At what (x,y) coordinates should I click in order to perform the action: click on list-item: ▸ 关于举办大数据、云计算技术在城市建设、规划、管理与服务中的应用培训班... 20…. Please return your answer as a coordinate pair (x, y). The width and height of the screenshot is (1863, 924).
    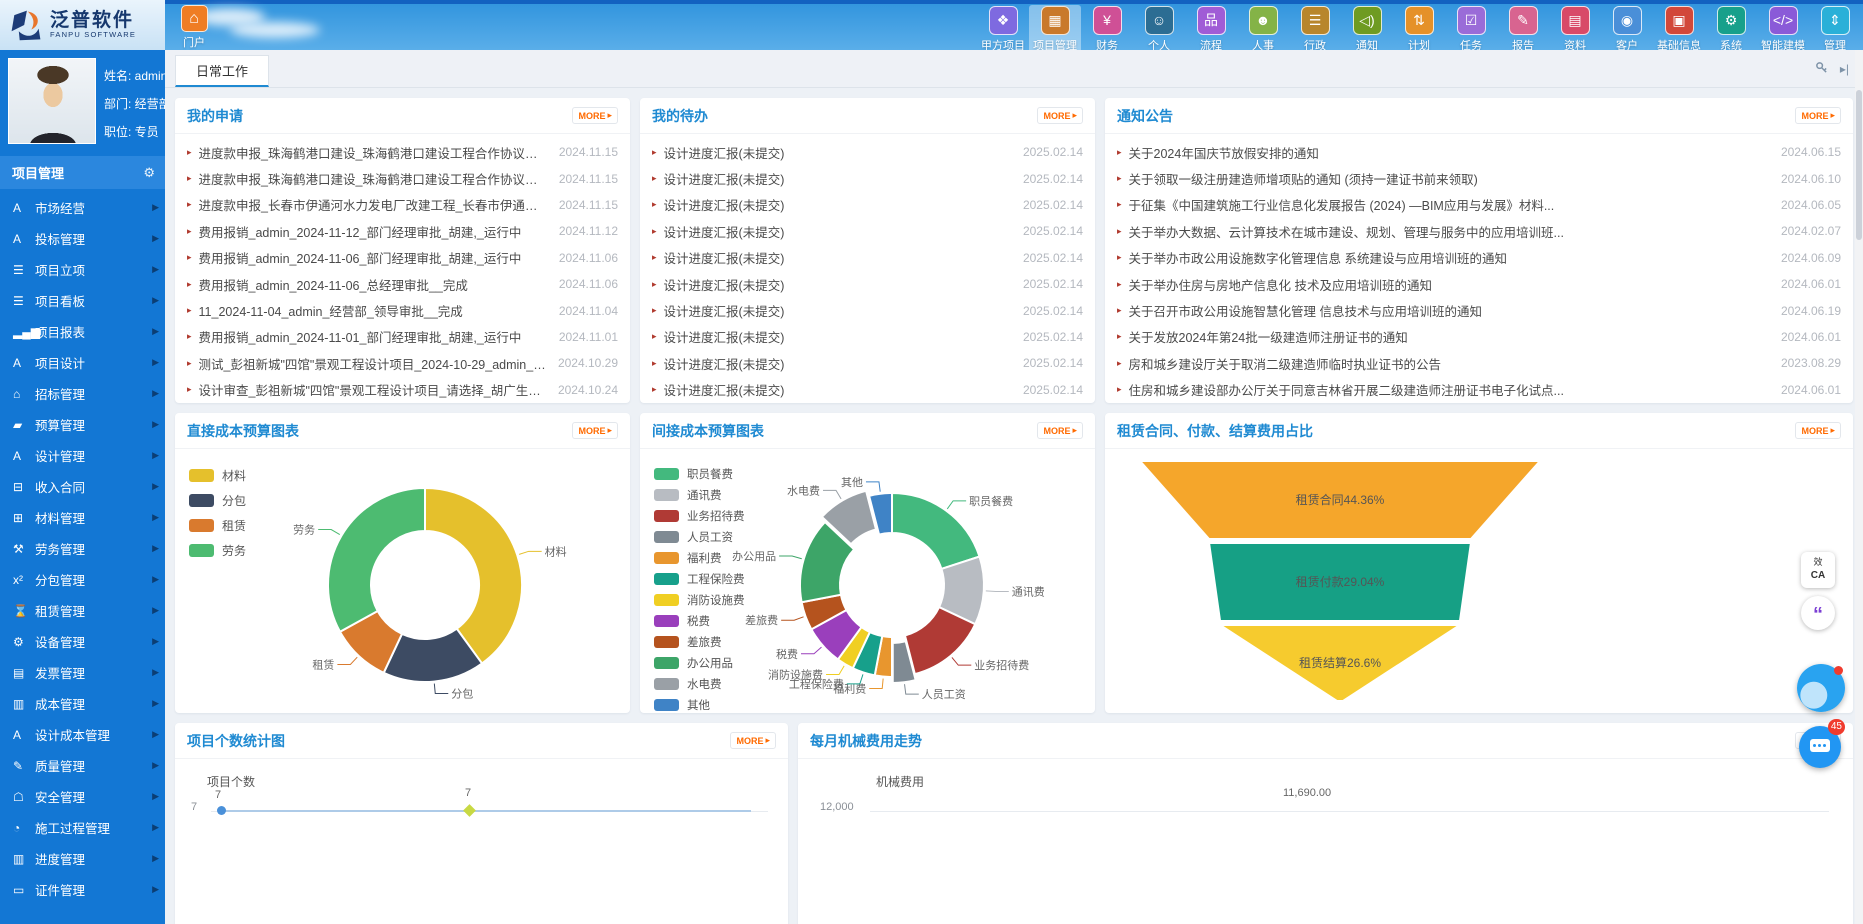
    Looking at the image, I should click on (1479, 231).